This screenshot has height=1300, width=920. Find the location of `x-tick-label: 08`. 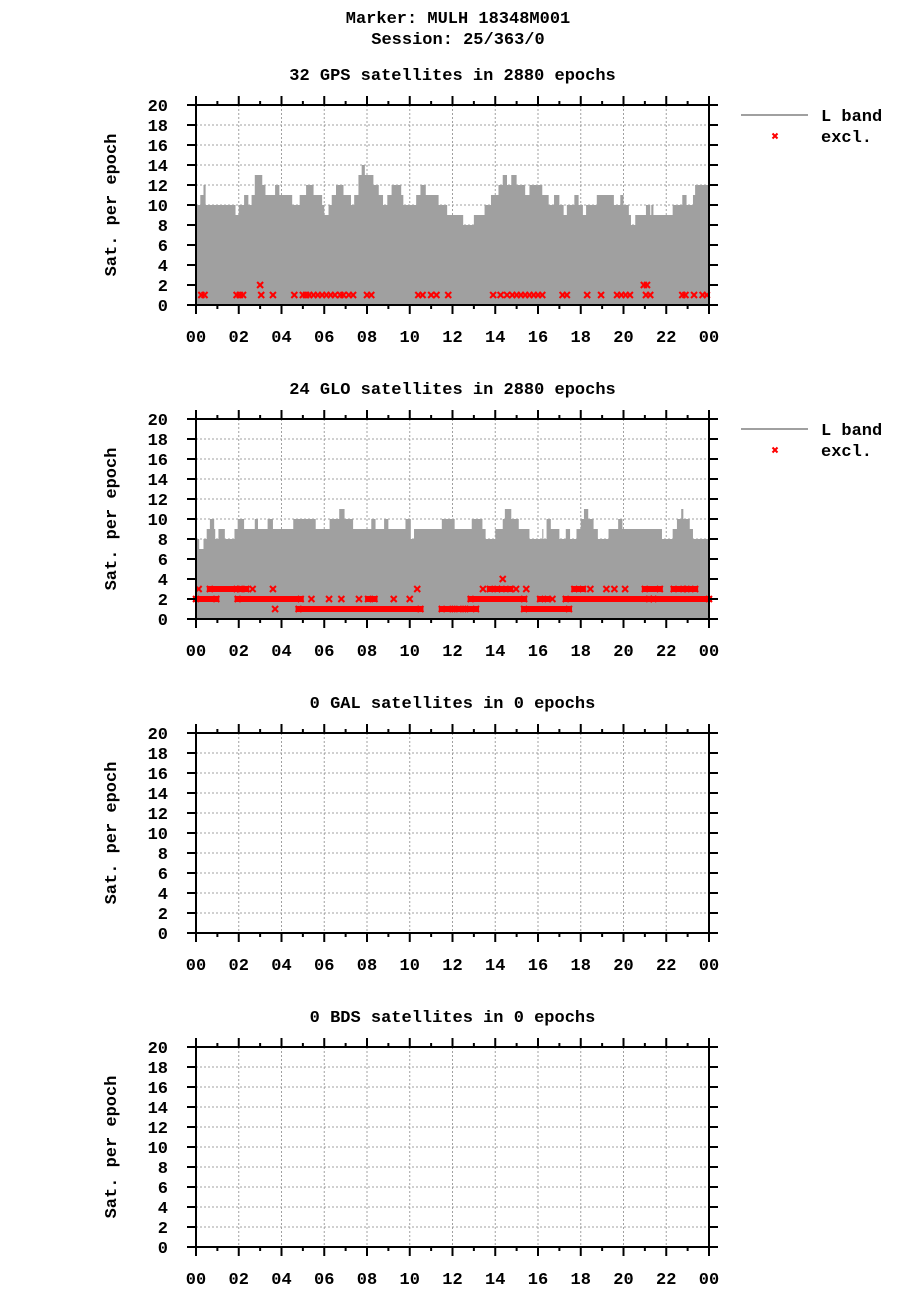

x-tick-label: 08 is located at coordinates (367, 338).